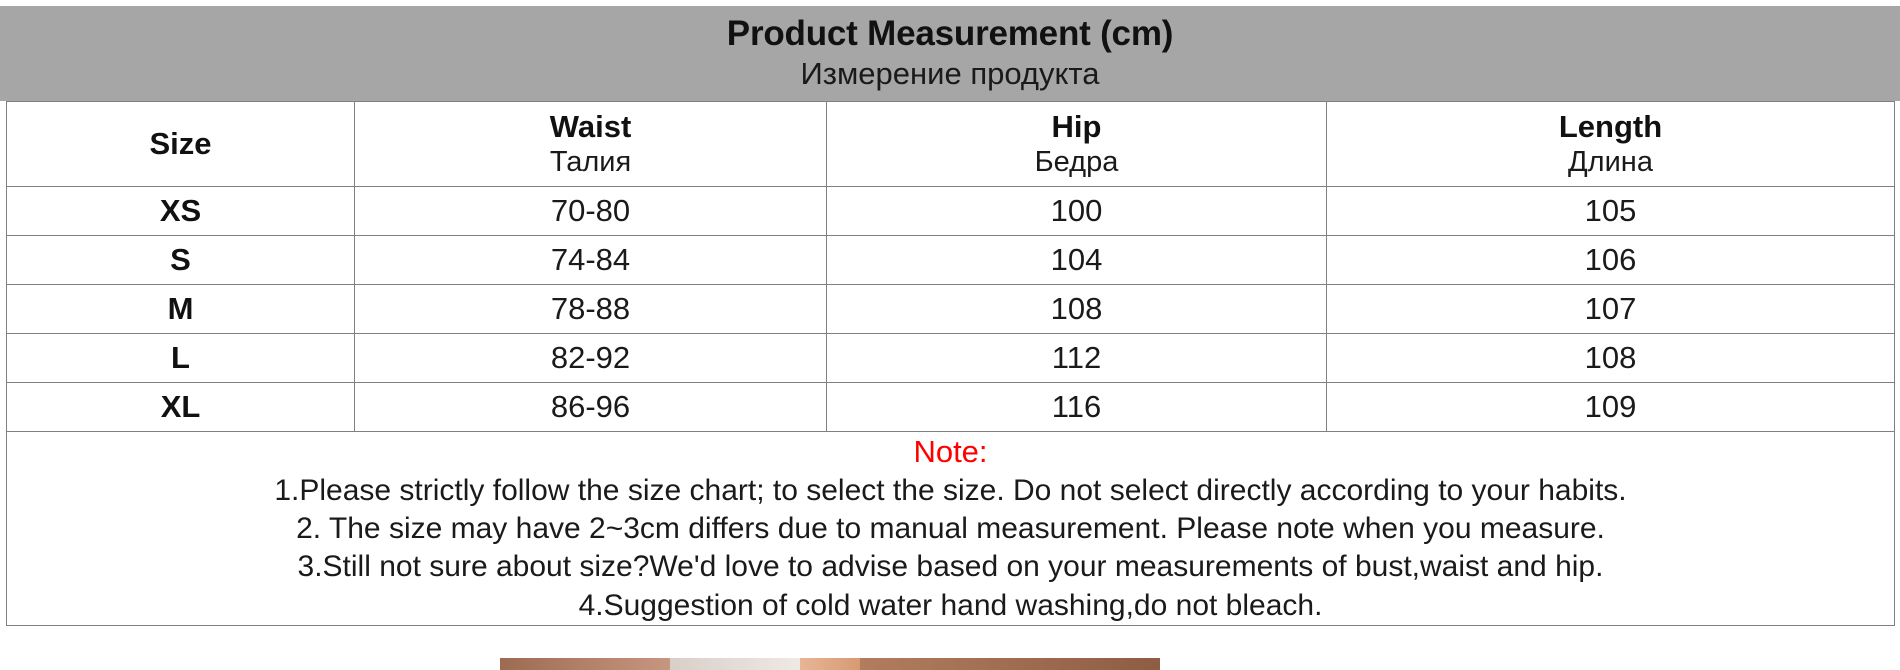  I want to click on cell-length: 108, so click(1610, 358).